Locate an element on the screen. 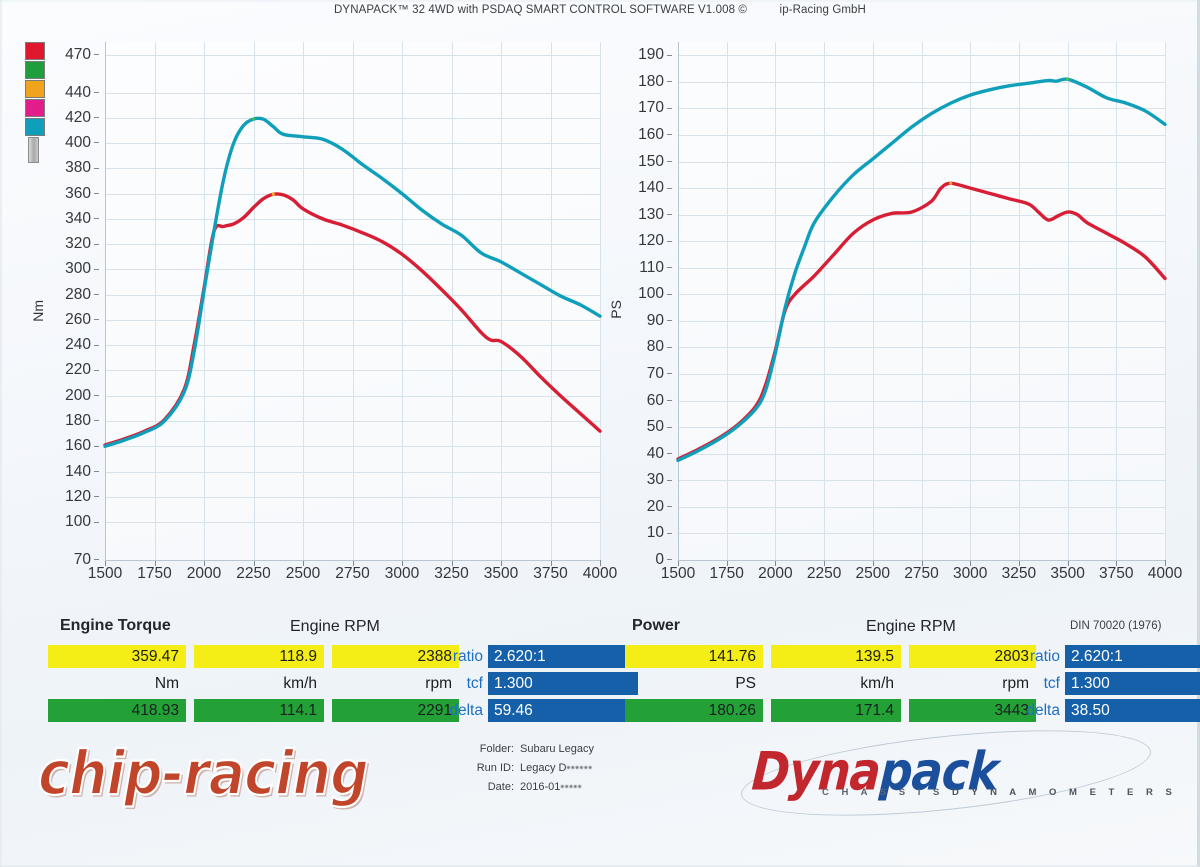  y-axis-tick-200: 200 is located at coordinates (82, 396).